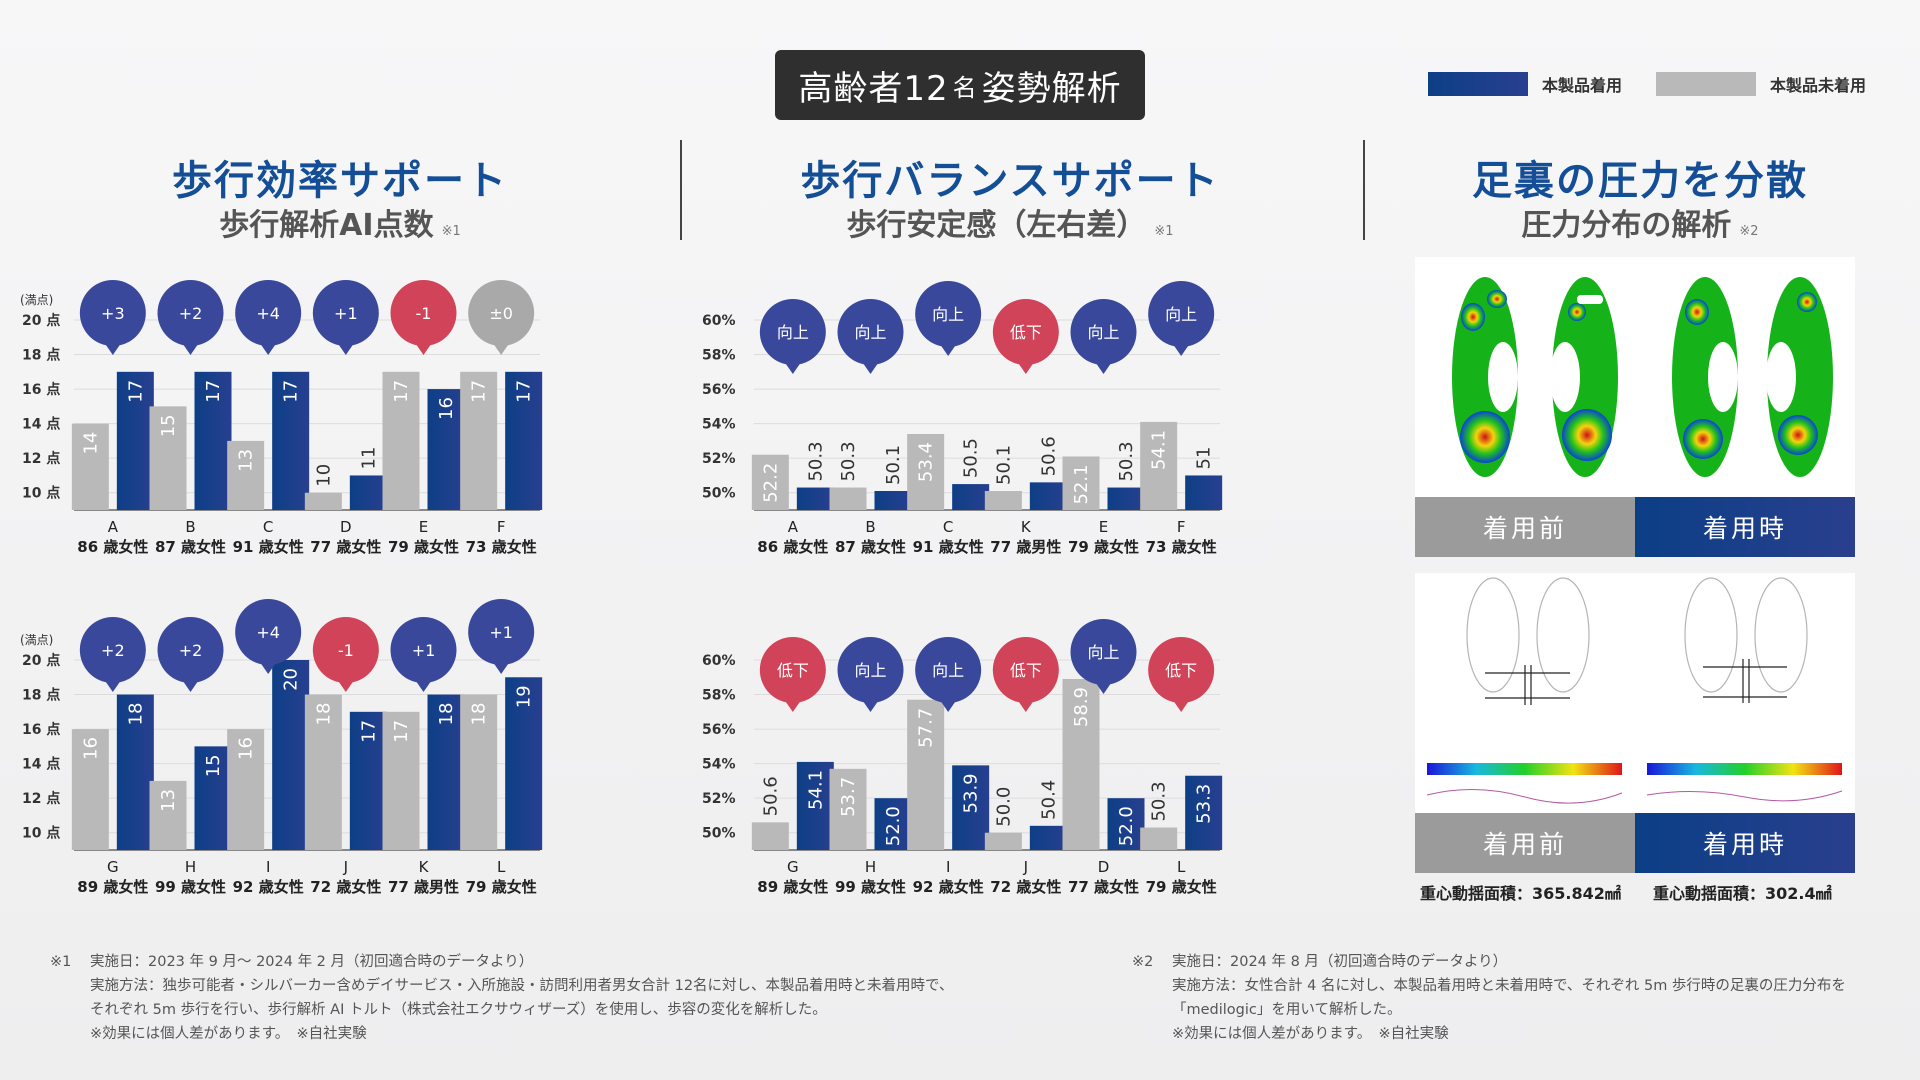  Describe the element at coordinates (1025, 867) in the screenshot. I see `x-category-label: J` at that location.